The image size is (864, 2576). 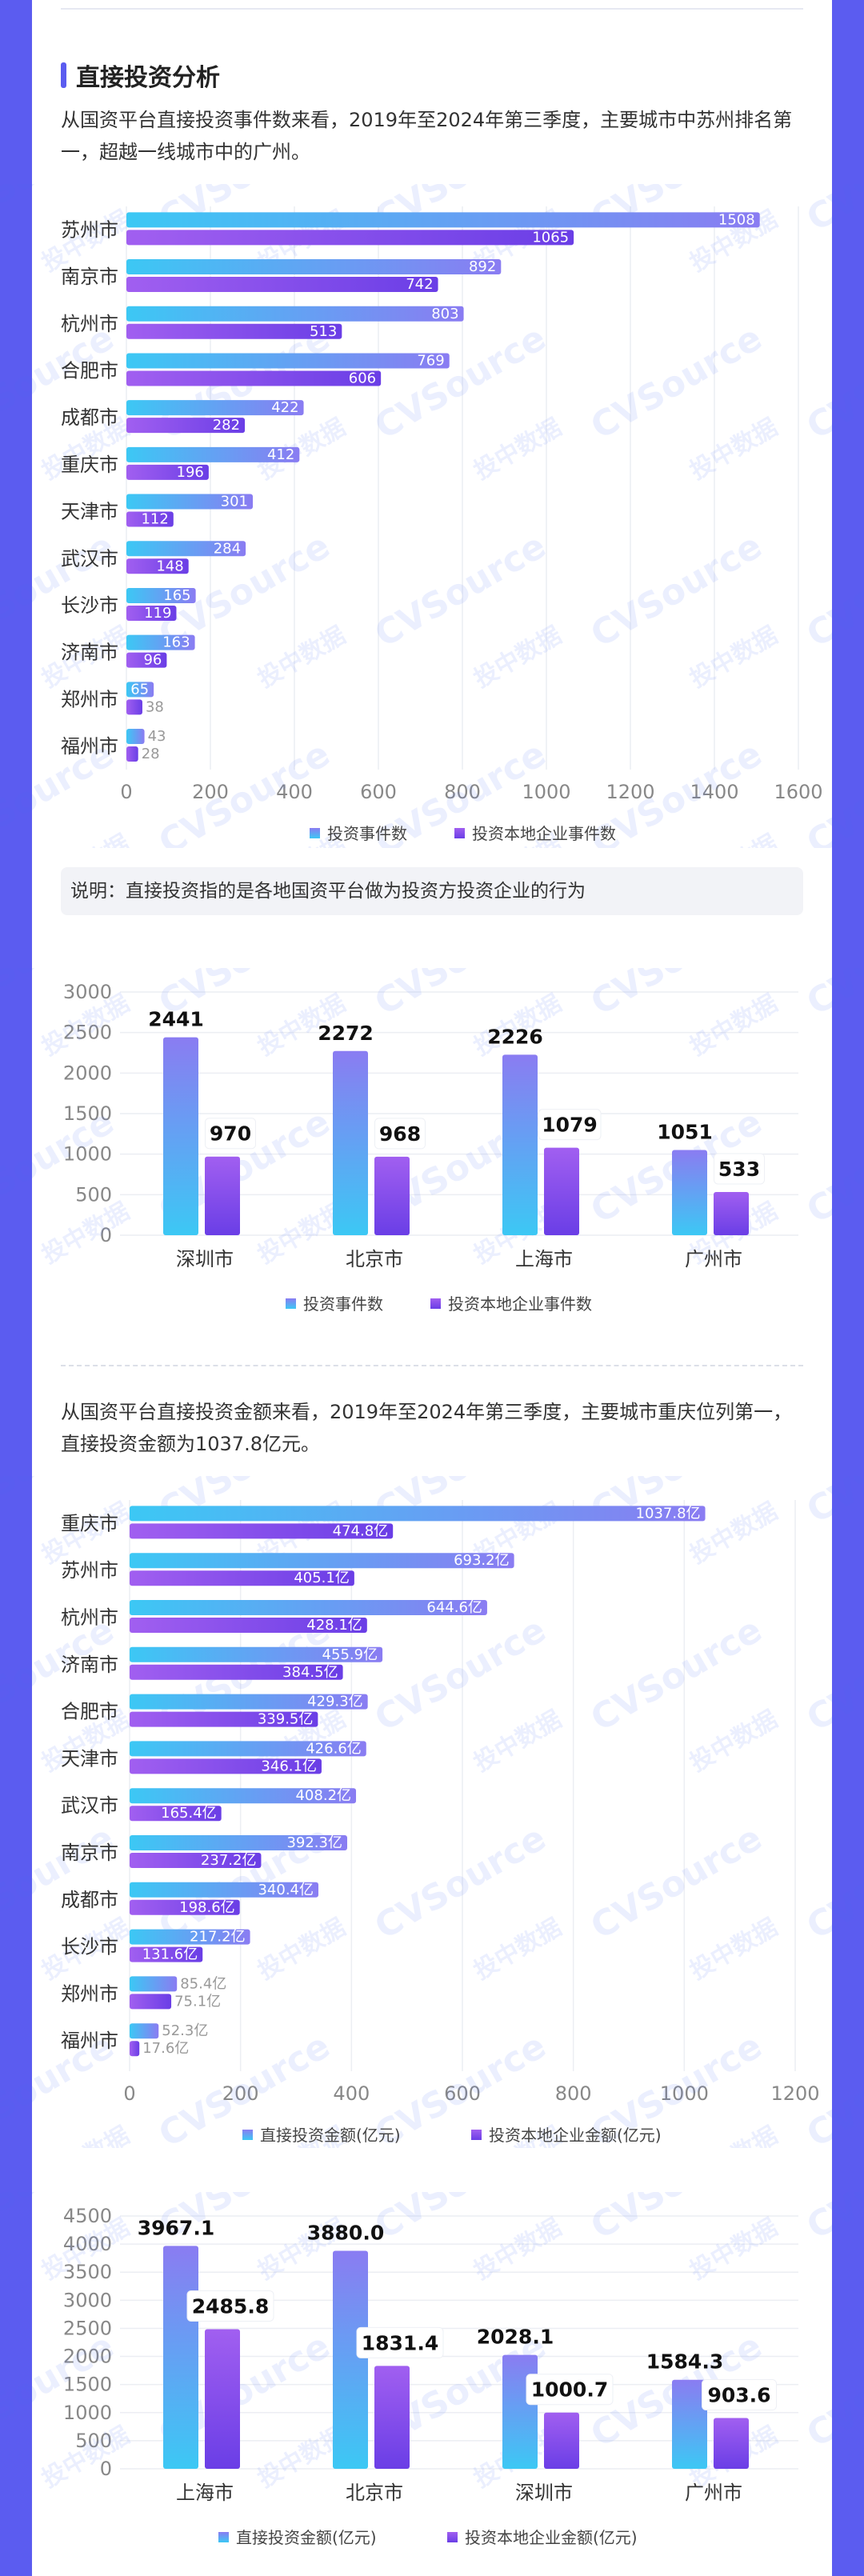 I want to click on bar-value-label: 1037.8亿, so click(x=668, y=1513).